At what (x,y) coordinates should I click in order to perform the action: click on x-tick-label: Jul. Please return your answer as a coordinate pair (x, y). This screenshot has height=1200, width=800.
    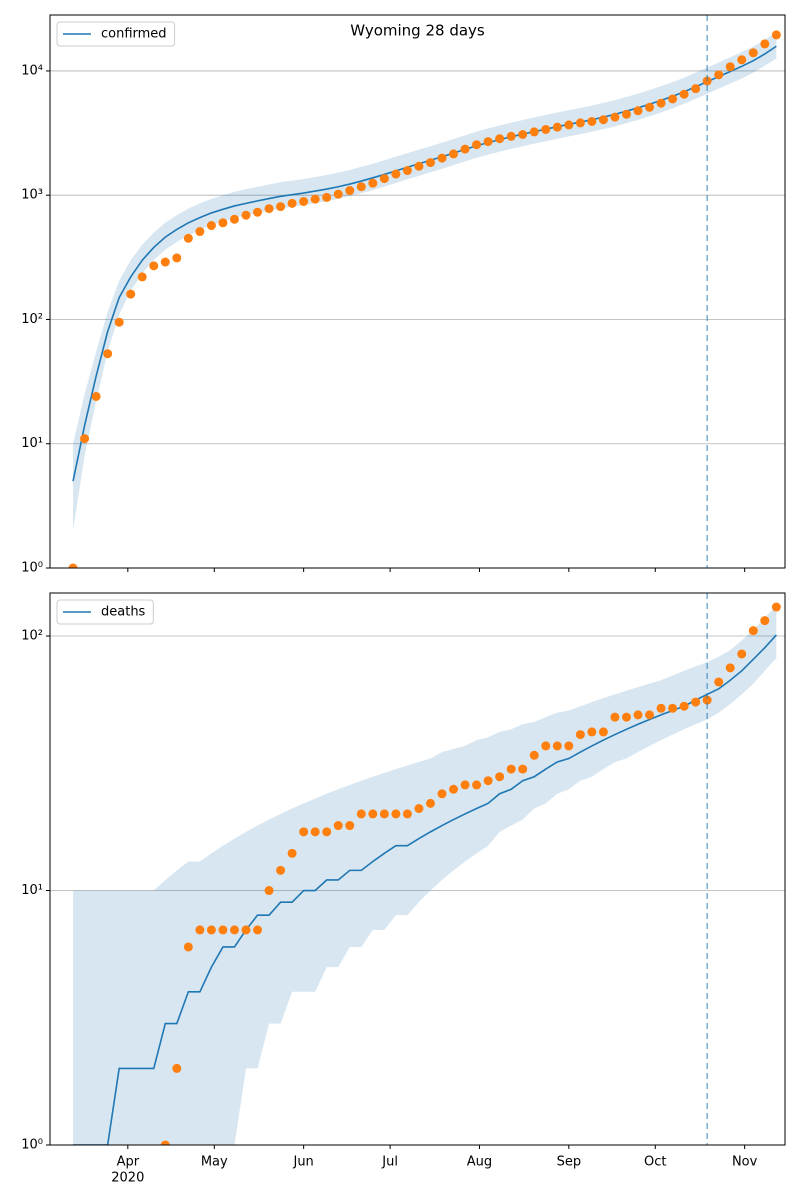
    Looking at the image, I should click on (389, 1162).